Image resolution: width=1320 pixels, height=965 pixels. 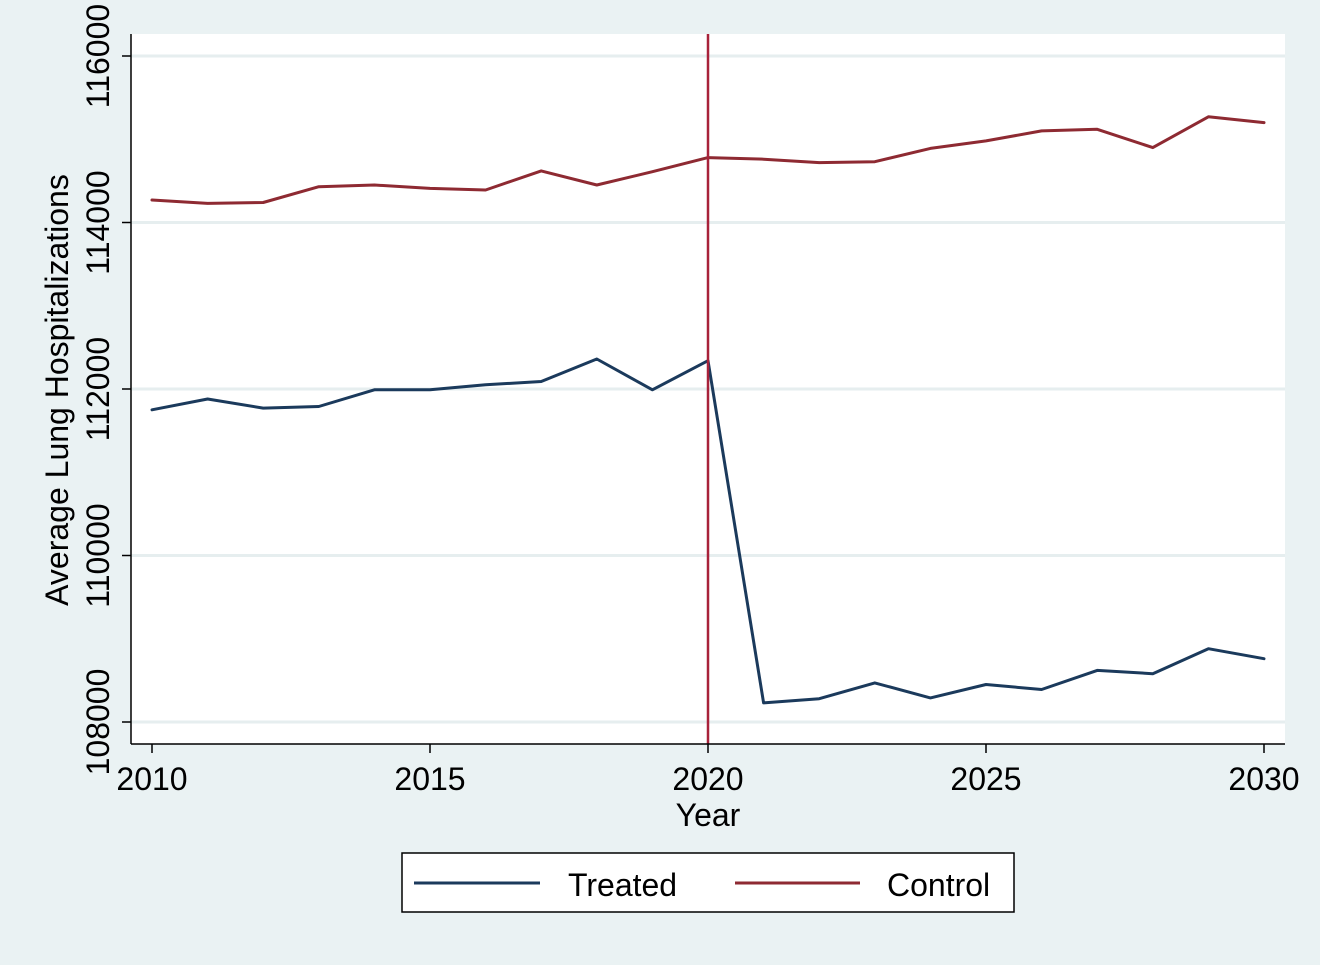 I want to click on x-tick-label: 2015, so click(x=429, y=779).